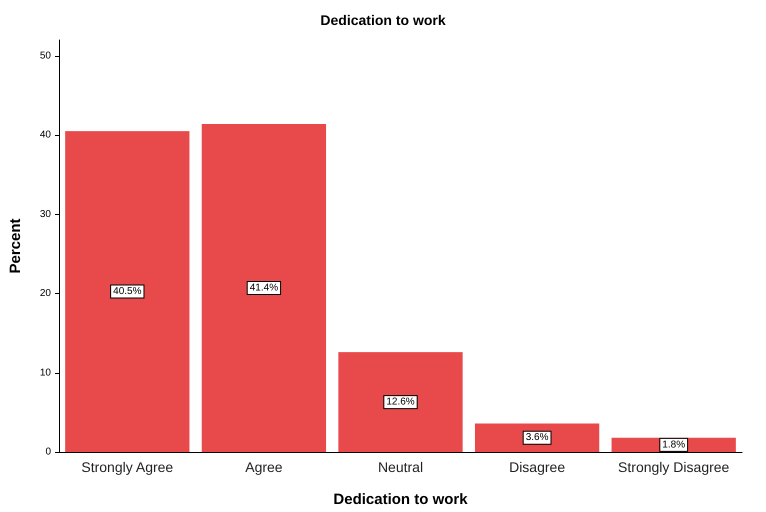 The image size is (766, 512). Describe the element at coordinates (264, 467) in the screenshot. I see `x-tick-label: Agree` at that location.